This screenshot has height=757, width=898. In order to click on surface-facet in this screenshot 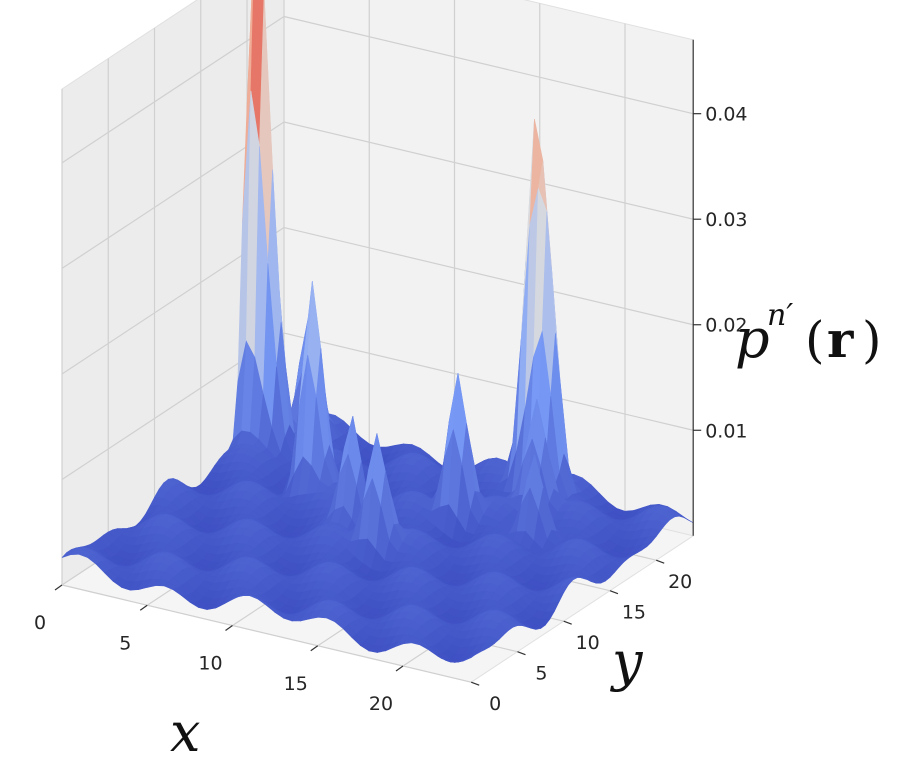, I will do `click(469, 657)`.